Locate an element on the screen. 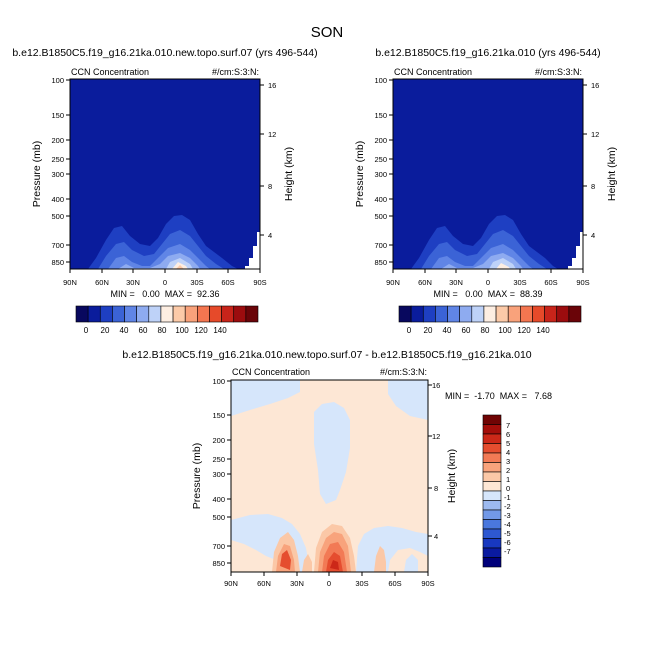 The height and width of the screenshot is (654, 654). panel-left-field is located at coordinates (165, 174).